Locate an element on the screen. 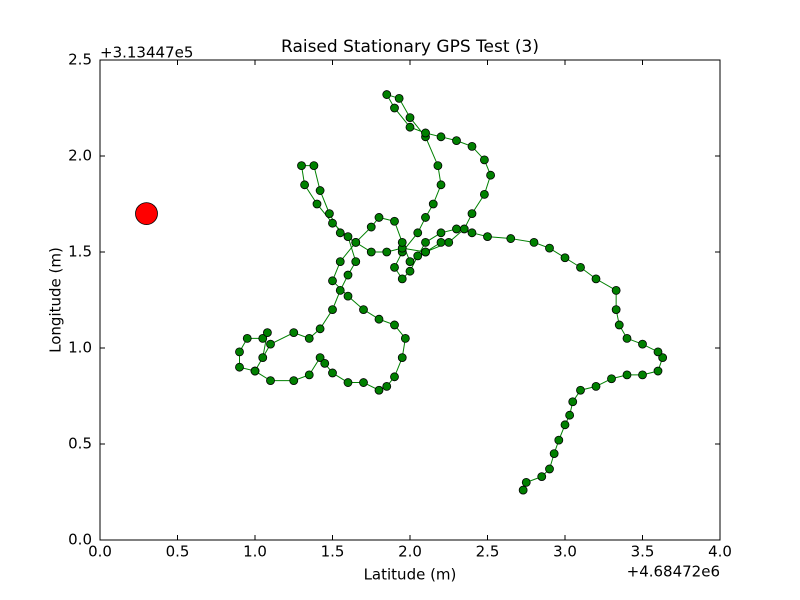  y-axis-label: Longitude (m) is located at coordinates (56, 300).